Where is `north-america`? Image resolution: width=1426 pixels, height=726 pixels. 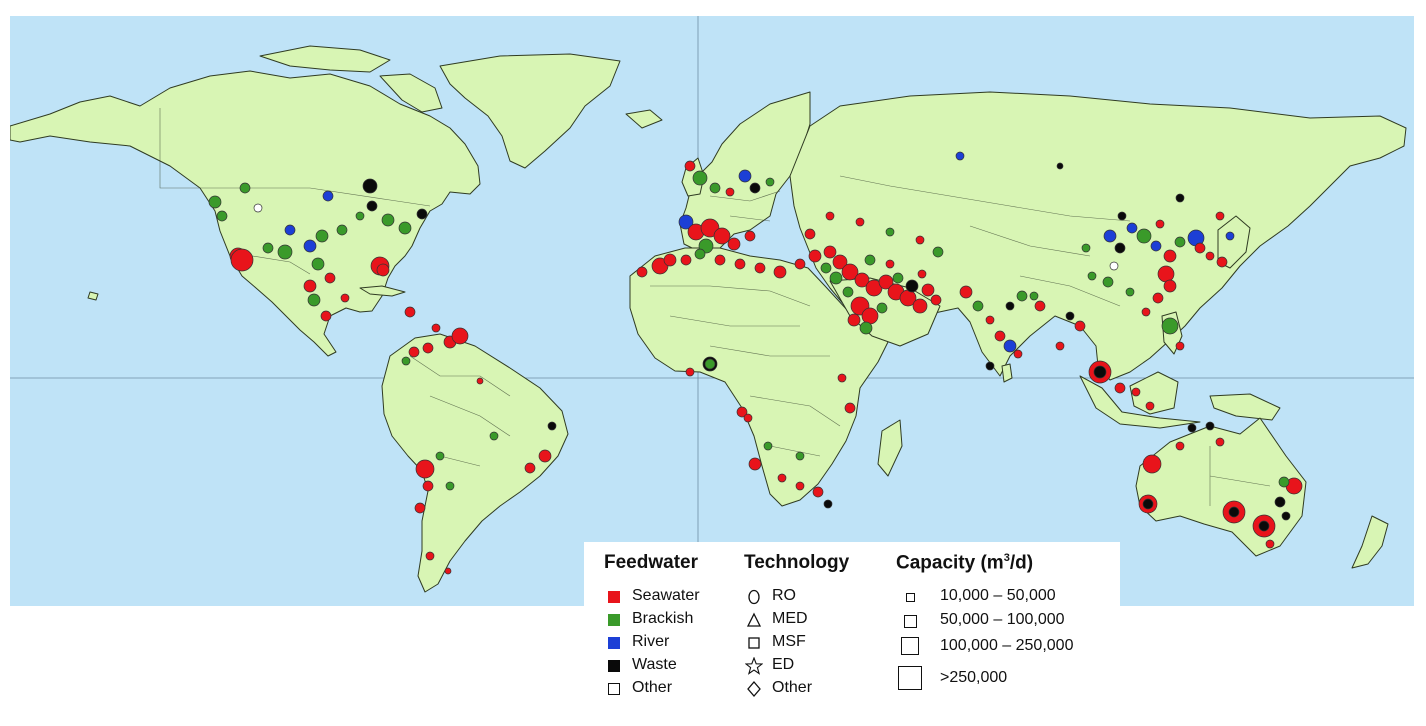 north-america is located at coordinates (245, 213).